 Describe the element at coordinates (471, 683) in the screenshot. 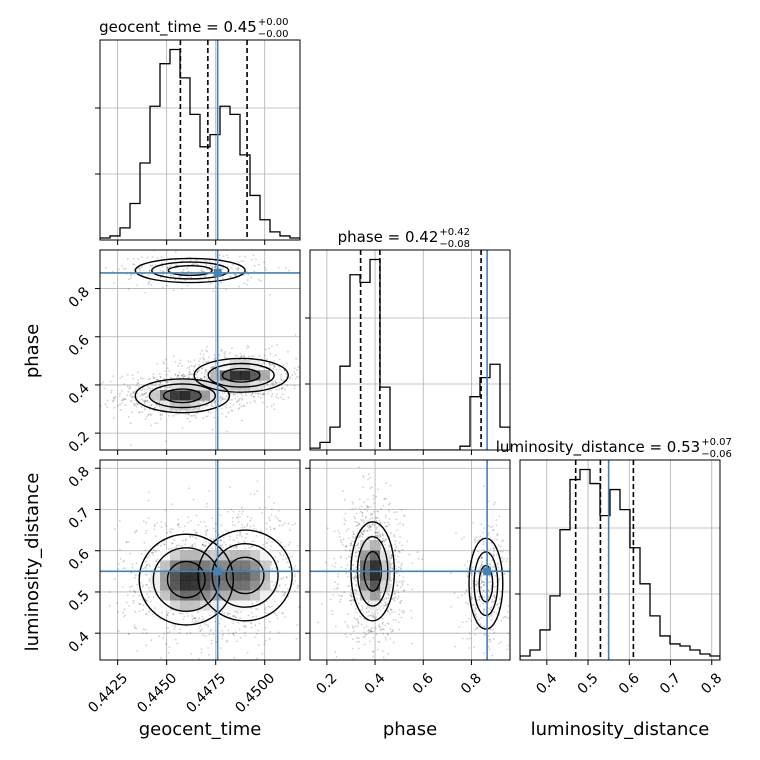

I see `x-tick-label-phase: 0.8` at that location.